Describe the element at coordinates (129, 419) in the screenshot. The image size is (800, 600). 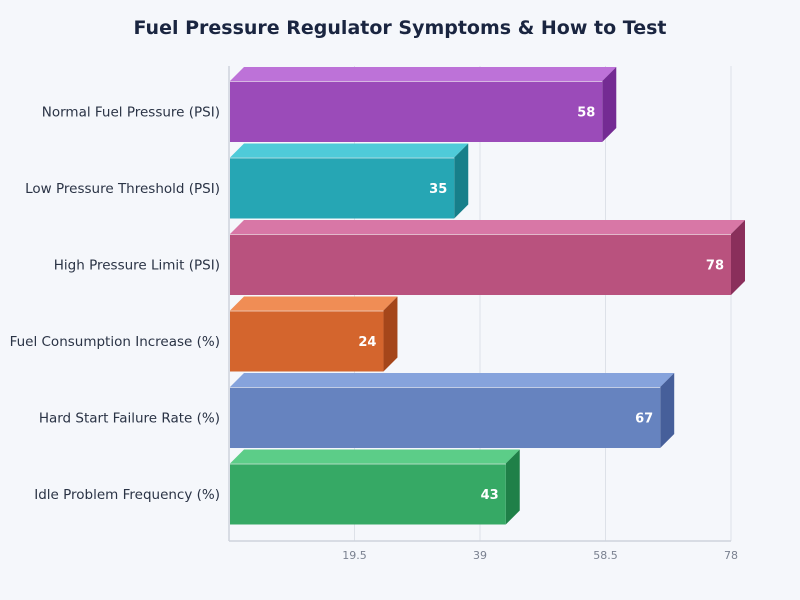
I see `category-label: Hard Start Failure Rate (%)` at that location.